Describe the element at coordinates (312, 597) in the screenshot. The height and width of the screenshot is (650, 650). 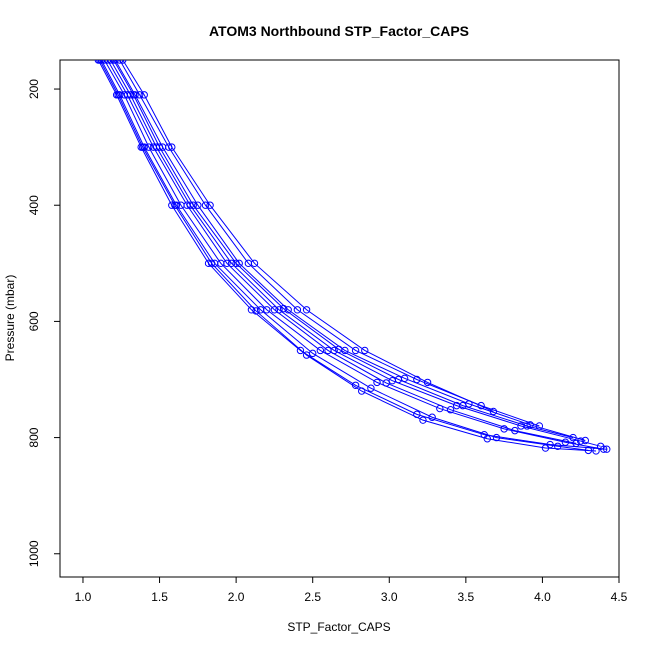
I see `x-tick-label: 2.5` at that location.